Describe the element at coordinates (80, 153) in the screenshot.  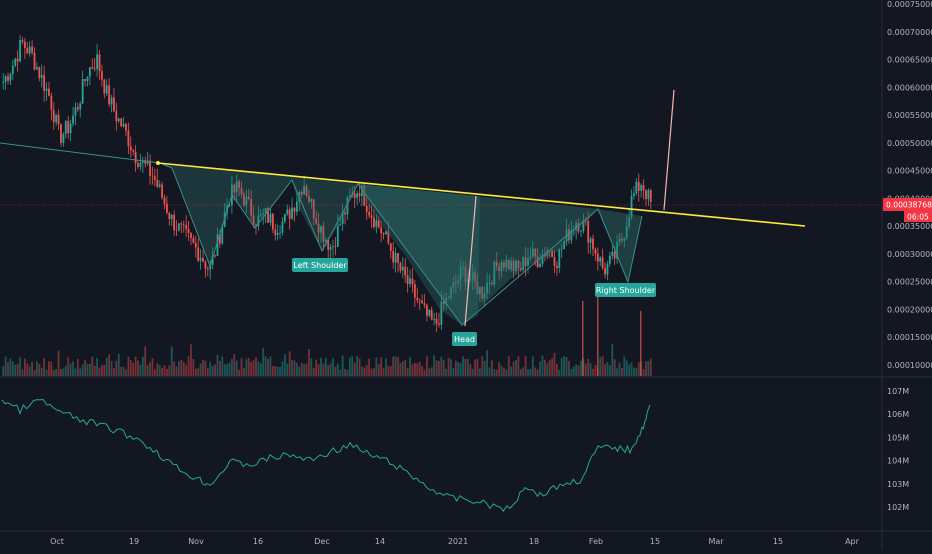
I see `trendline` at that location.